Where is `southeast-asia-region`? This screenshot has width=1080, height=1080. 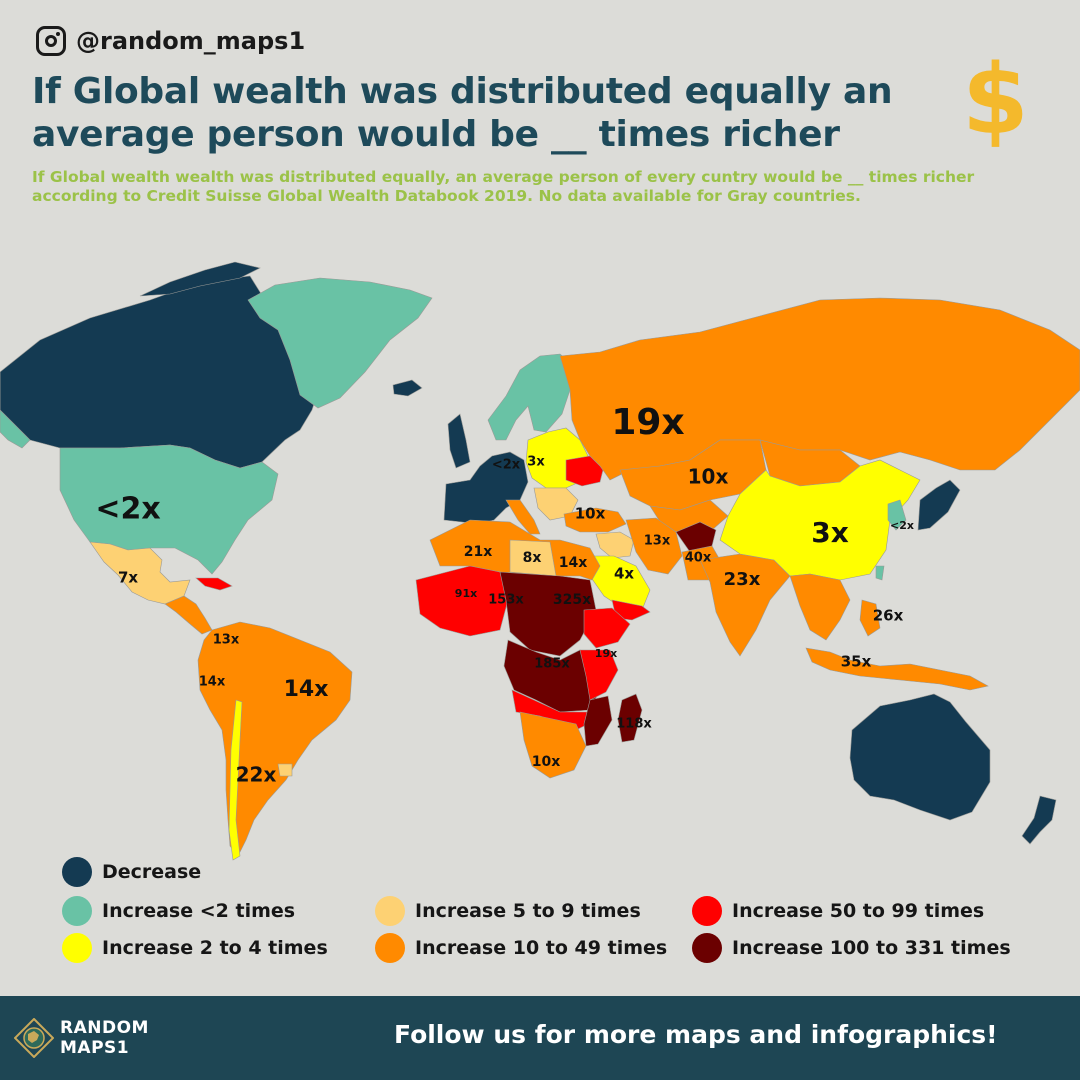
southeast-asia-region is located at coordinates (820, 607).